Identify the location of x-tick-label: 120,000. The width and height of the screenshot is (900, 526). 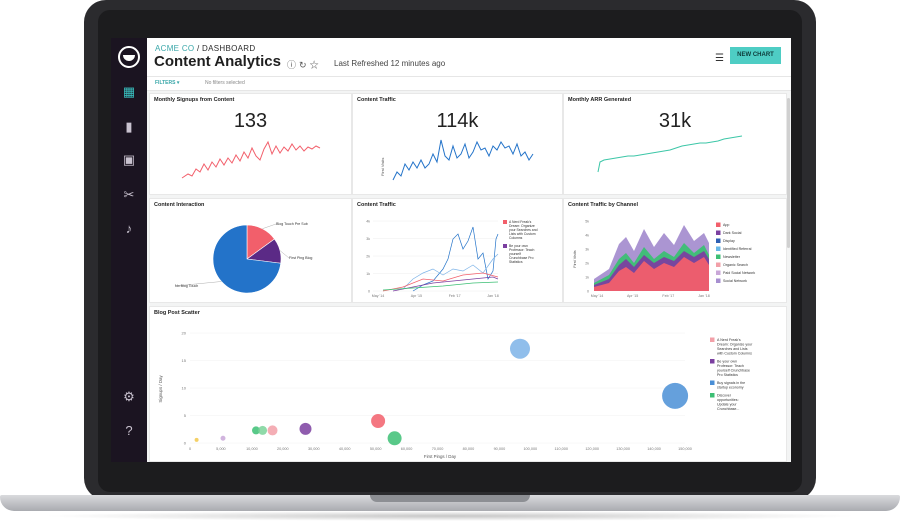
(592, 449).